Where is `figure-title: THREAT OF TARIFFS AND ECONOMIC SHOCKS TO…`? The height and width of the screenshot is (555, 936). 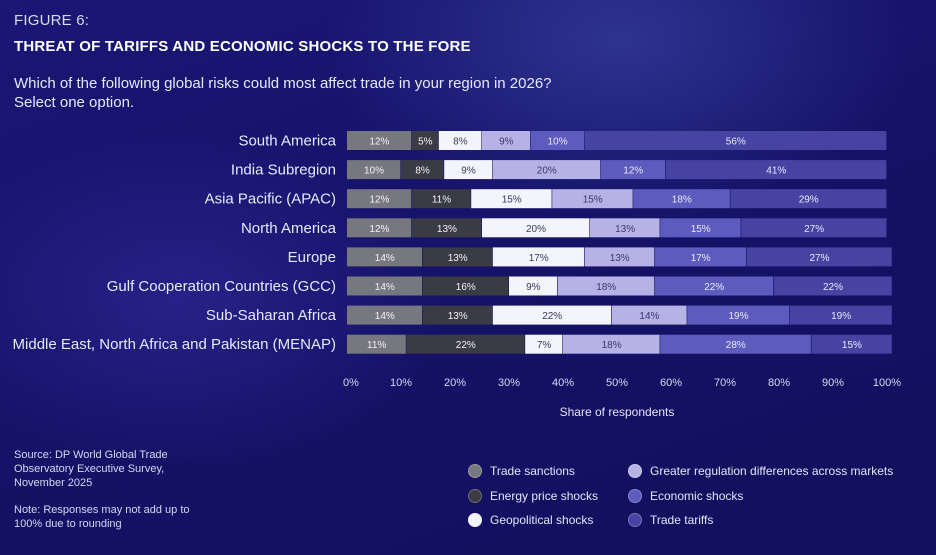
figure-title: THREAT OF TARIFFS AND ECONOMIC SHOCKS TO… is located at coordinates (242, 46).